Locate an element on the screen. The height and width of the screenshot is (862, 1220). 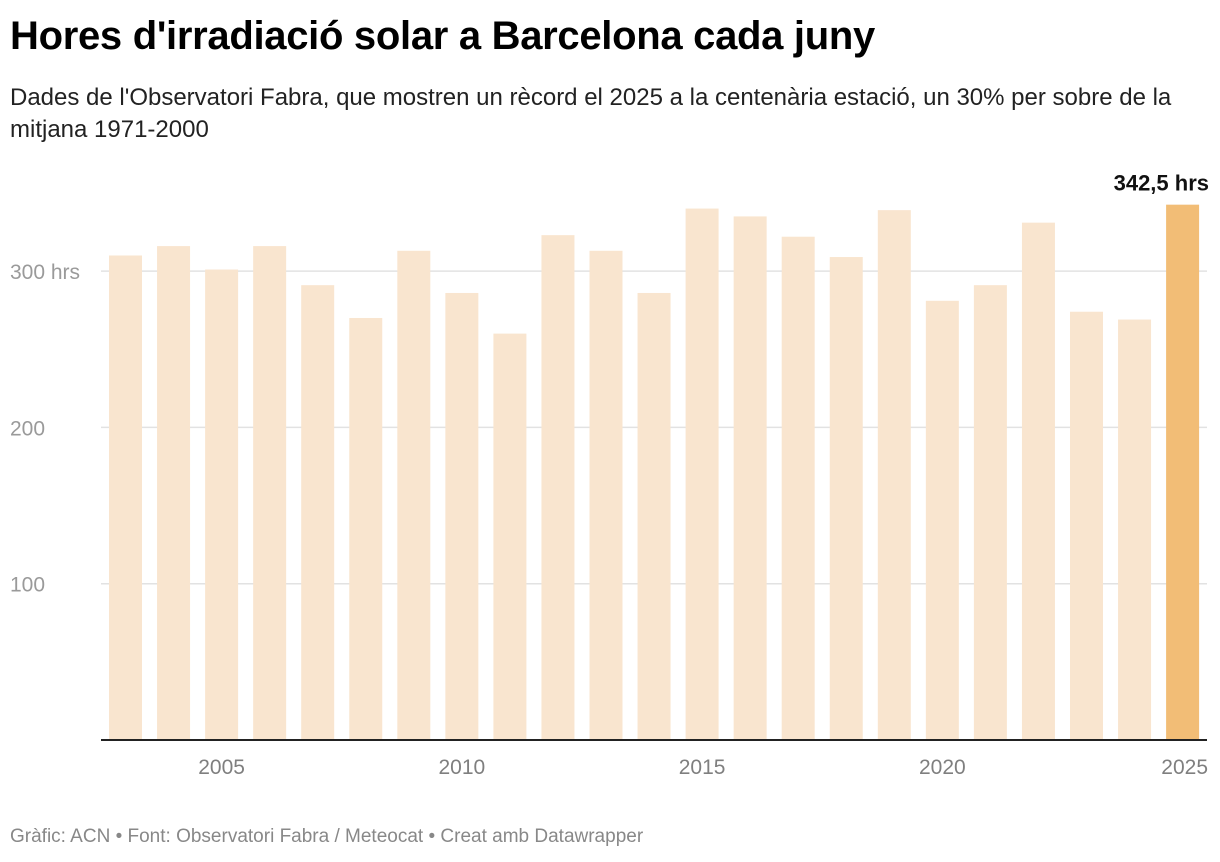
bar-2012 is located at coordinates (558, 487).